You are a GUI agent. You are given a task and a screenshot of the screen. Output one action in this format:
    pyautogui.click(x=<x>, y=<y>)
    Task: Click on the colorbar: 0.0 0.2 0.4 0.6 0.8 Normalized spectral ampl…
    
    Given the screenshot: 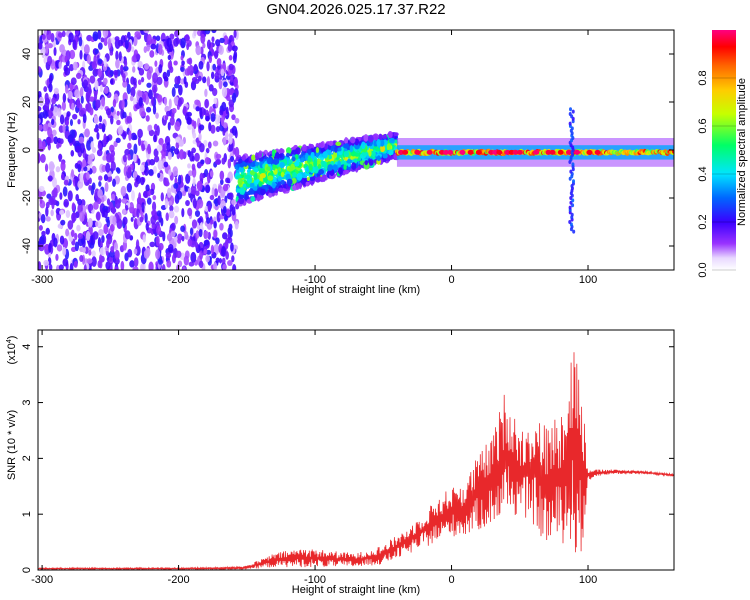 What is the action you would take?
    pyautogui.click(x=722, y=154)
    